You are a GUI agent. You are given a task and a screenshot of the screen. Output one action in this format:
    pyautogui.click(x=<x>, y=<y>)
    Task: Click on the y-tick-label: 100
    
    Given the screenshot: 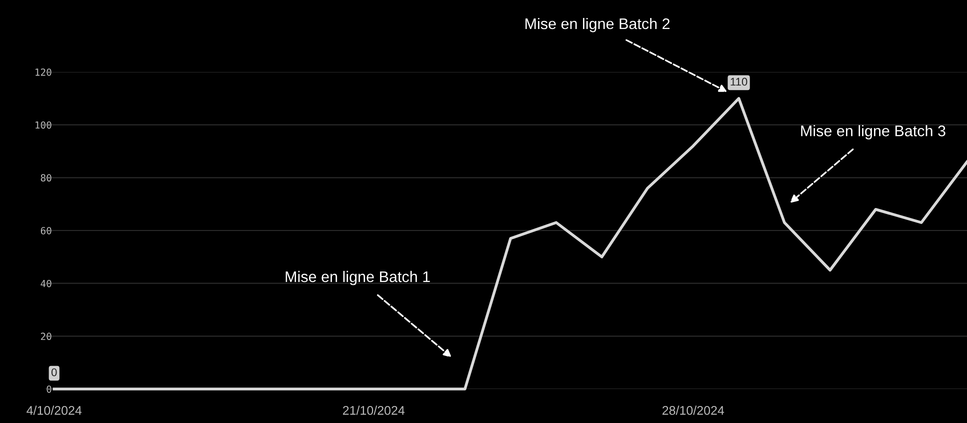 What is the action you would take?
    pyautogui.click(x=44, y=125)
    